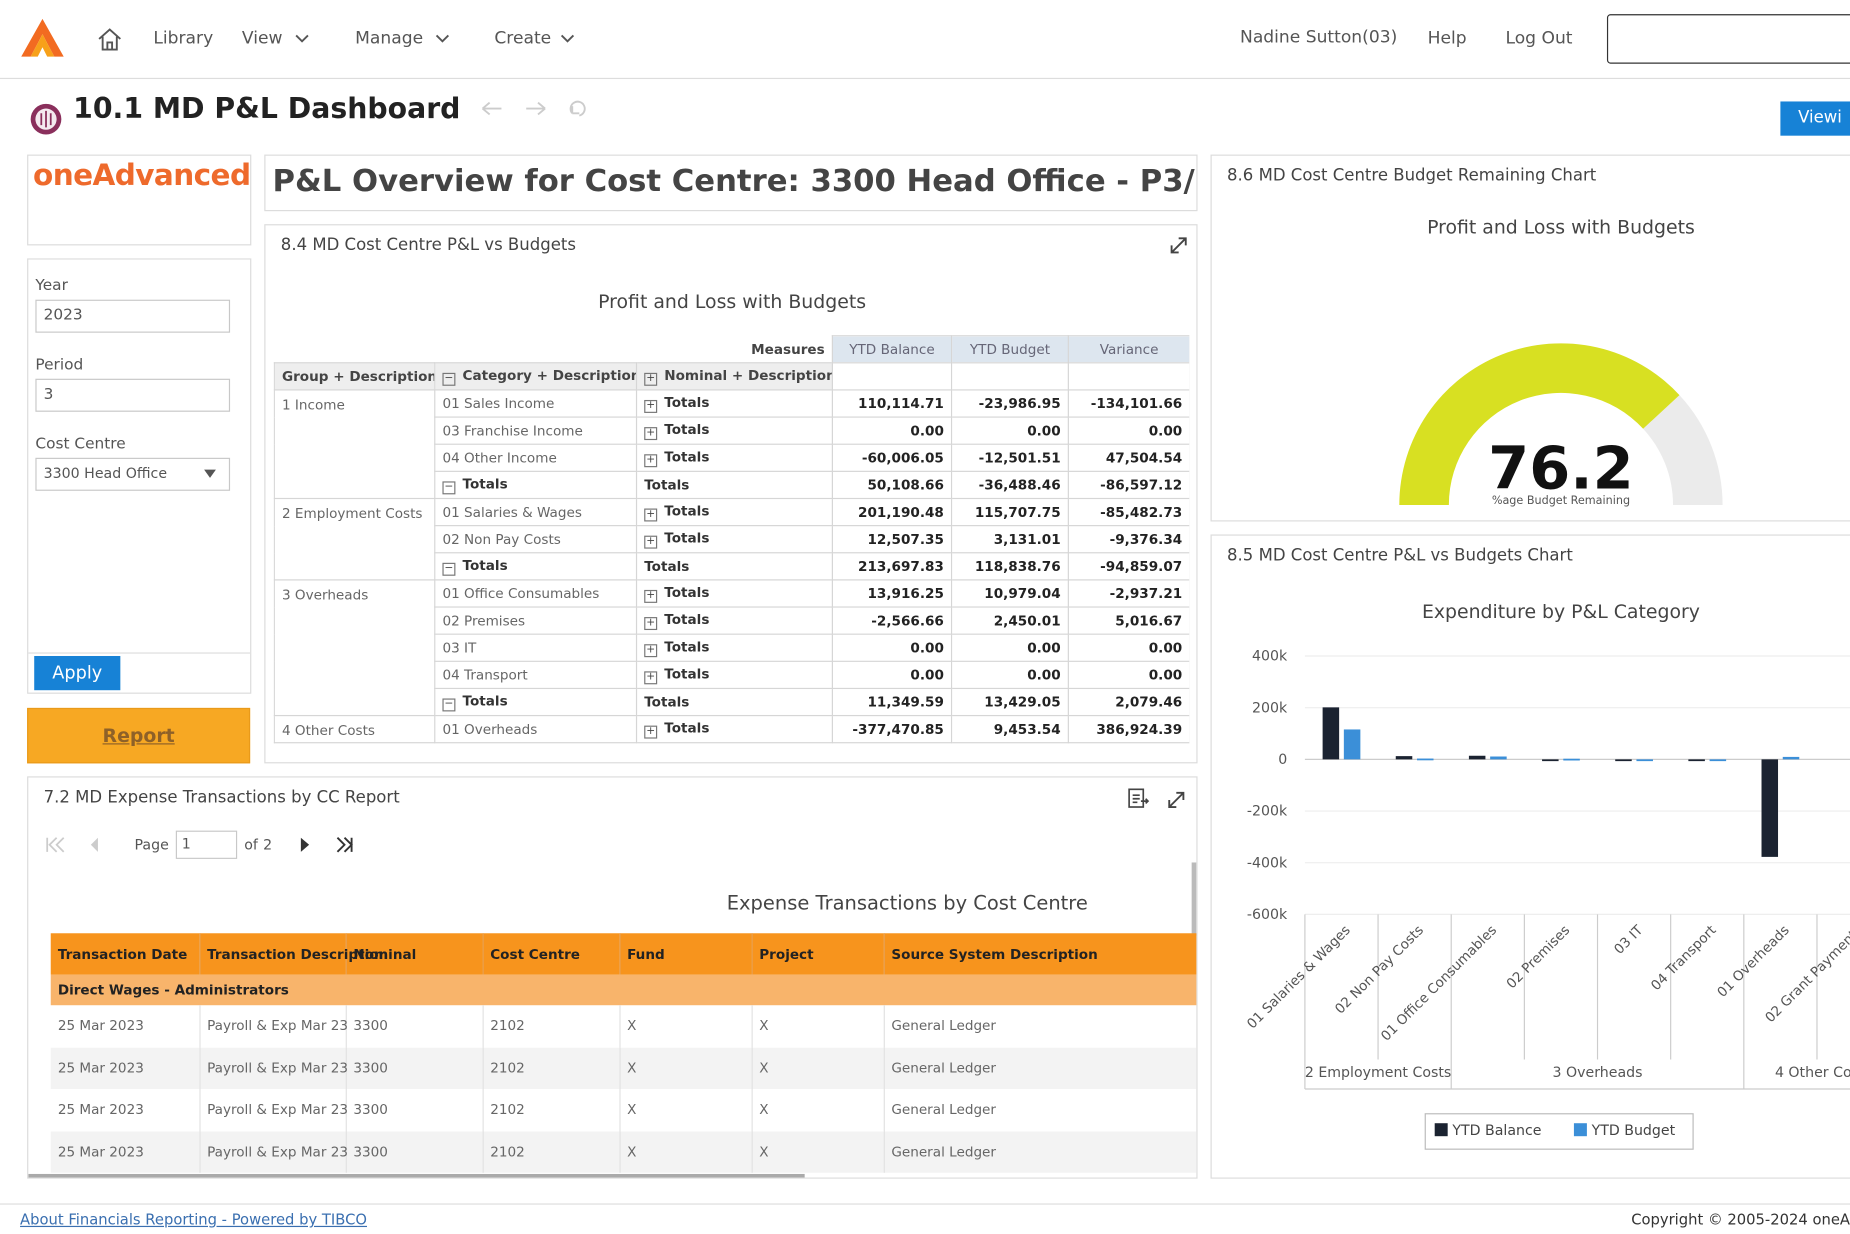  I want to click on scrollbar-v, so click(1194, 899).